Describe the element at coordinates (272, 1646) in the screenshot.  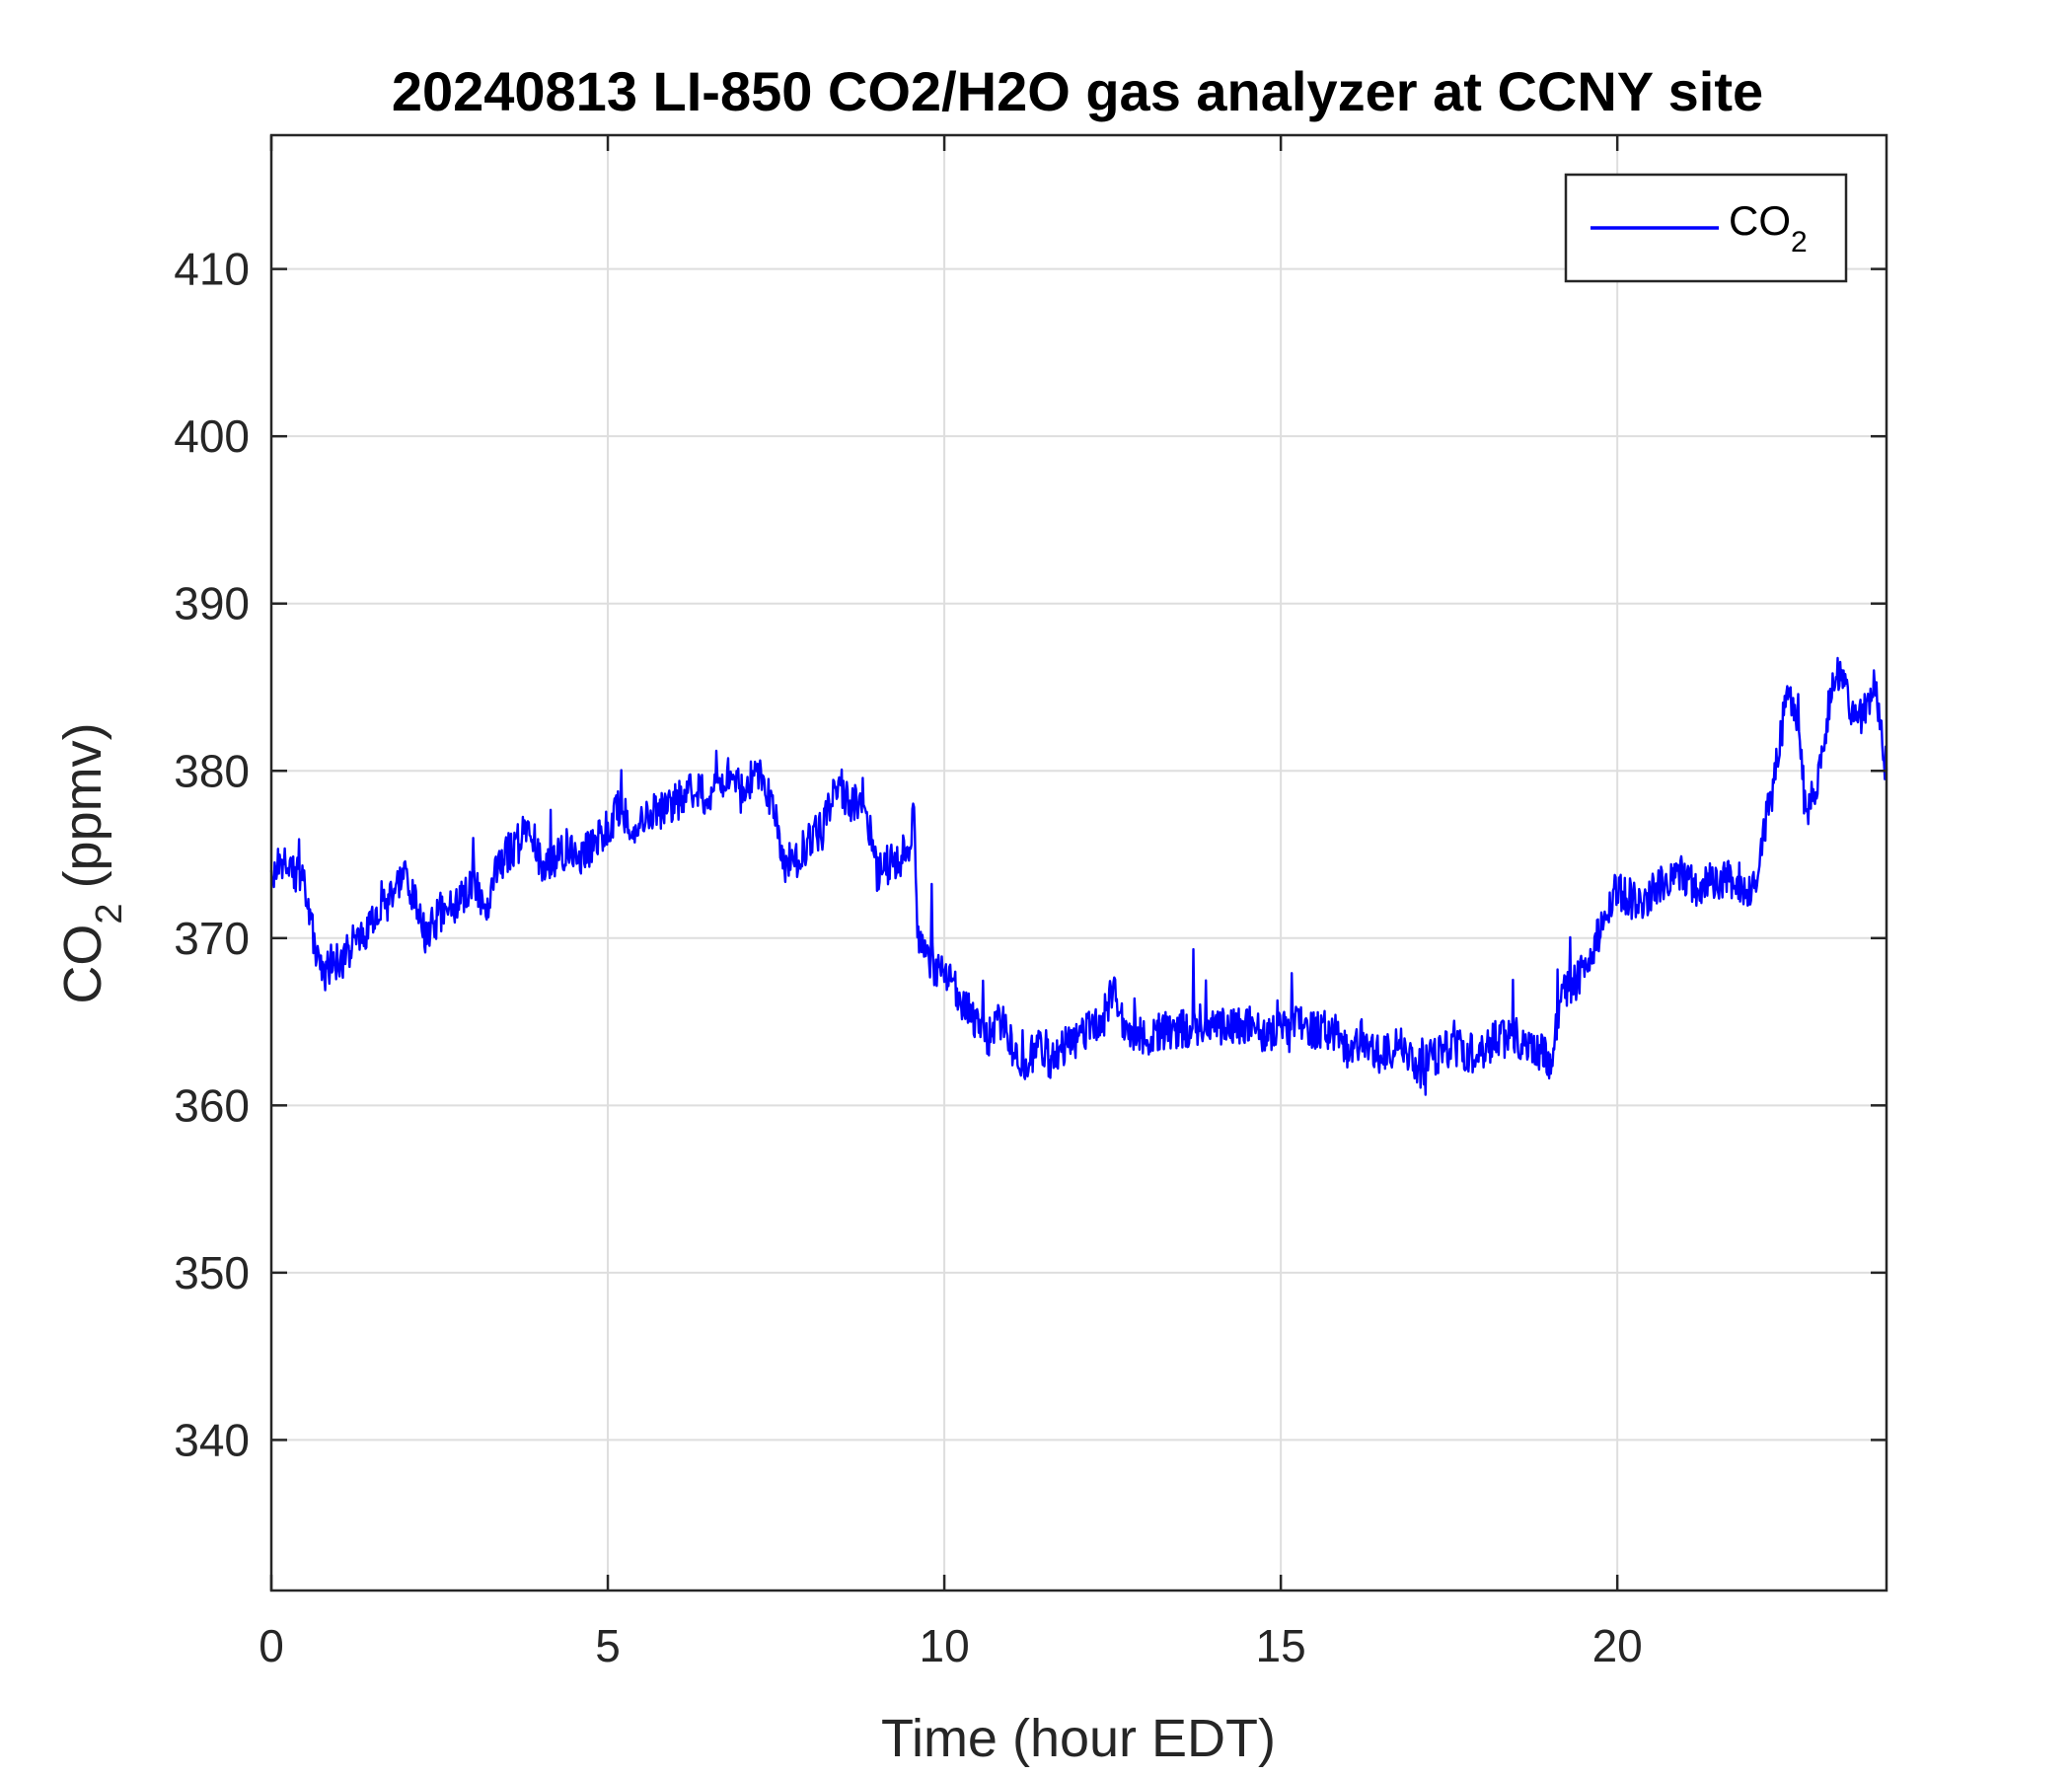
I see `x-tick-label: 0` at that location.